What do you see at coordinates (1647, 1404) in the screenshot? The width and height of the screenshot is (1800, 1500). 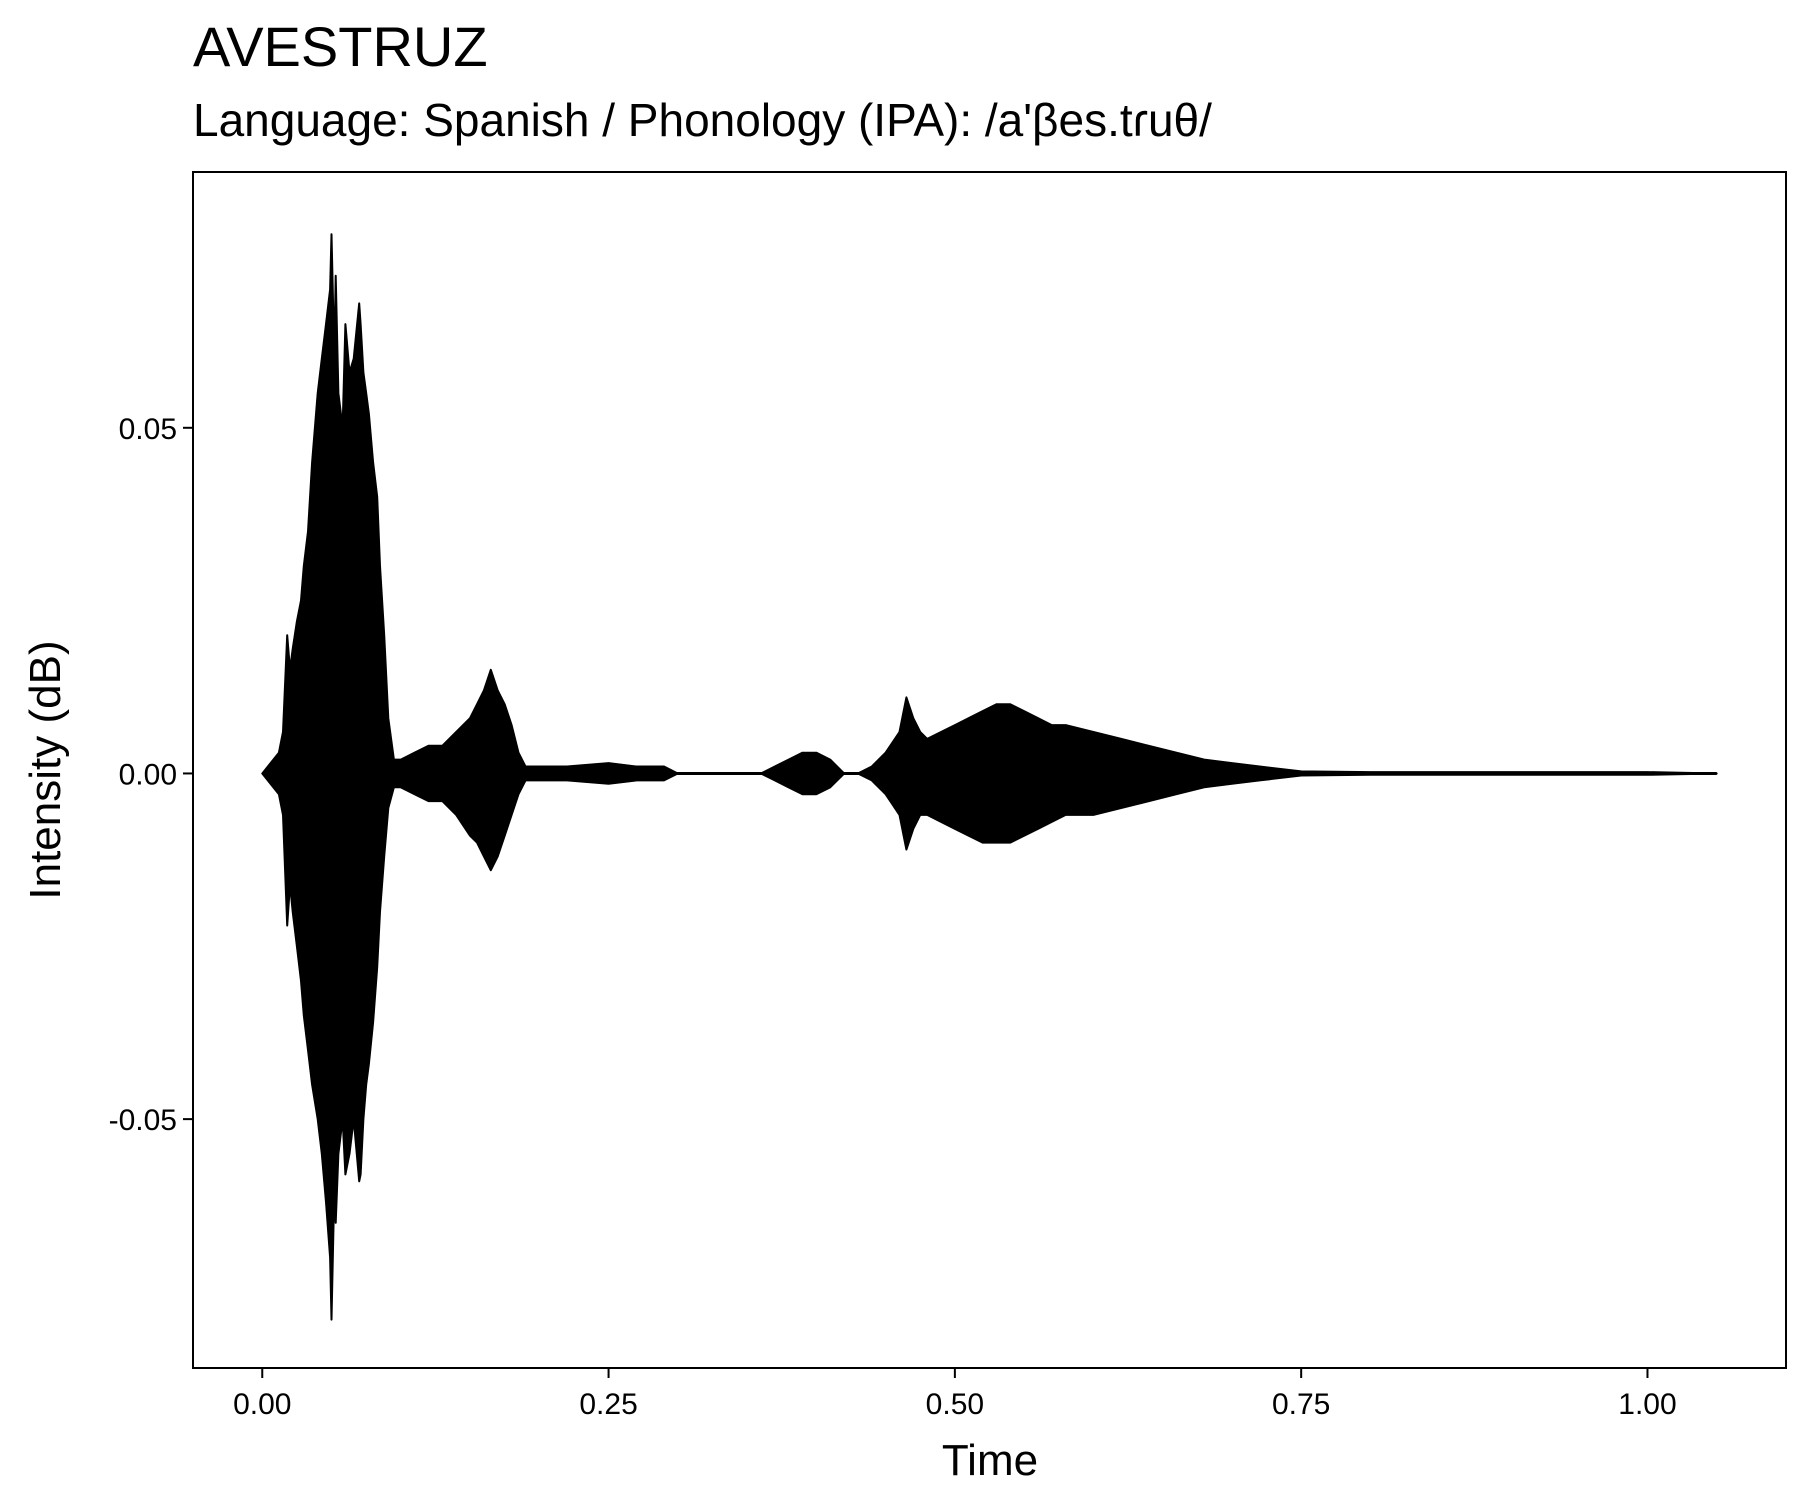 I see `x-tick-label: 1.00` at bounding box center [1647, 1404].